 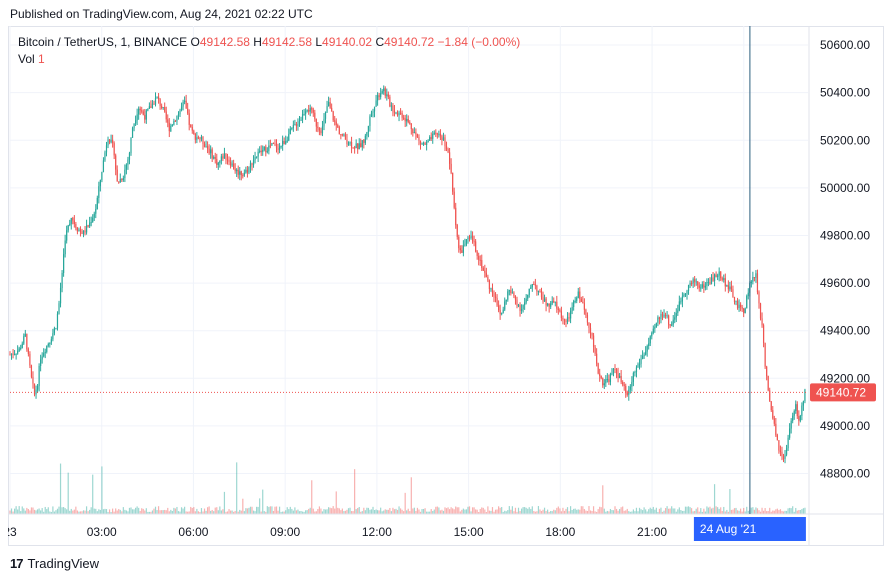 What do you see at coordinates (380, 42) in the screenshot?
I see `close-label: C` at bounding box center [380, 42].